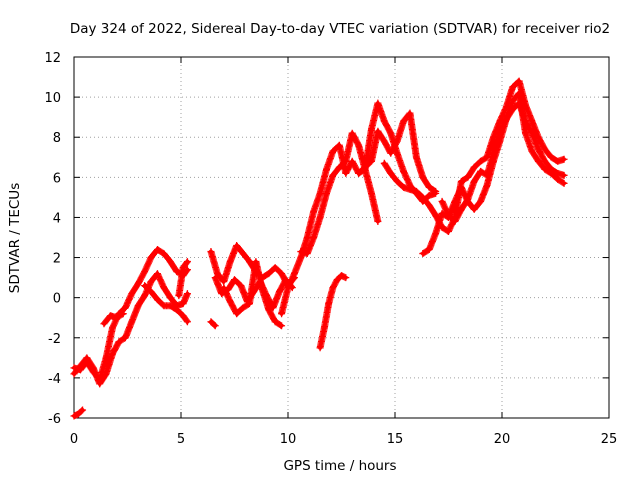 The image size is (640, 480). Describe the element at coordinates (288, 439) in the screenshot. I see `x-tick-label: 10` at that location.